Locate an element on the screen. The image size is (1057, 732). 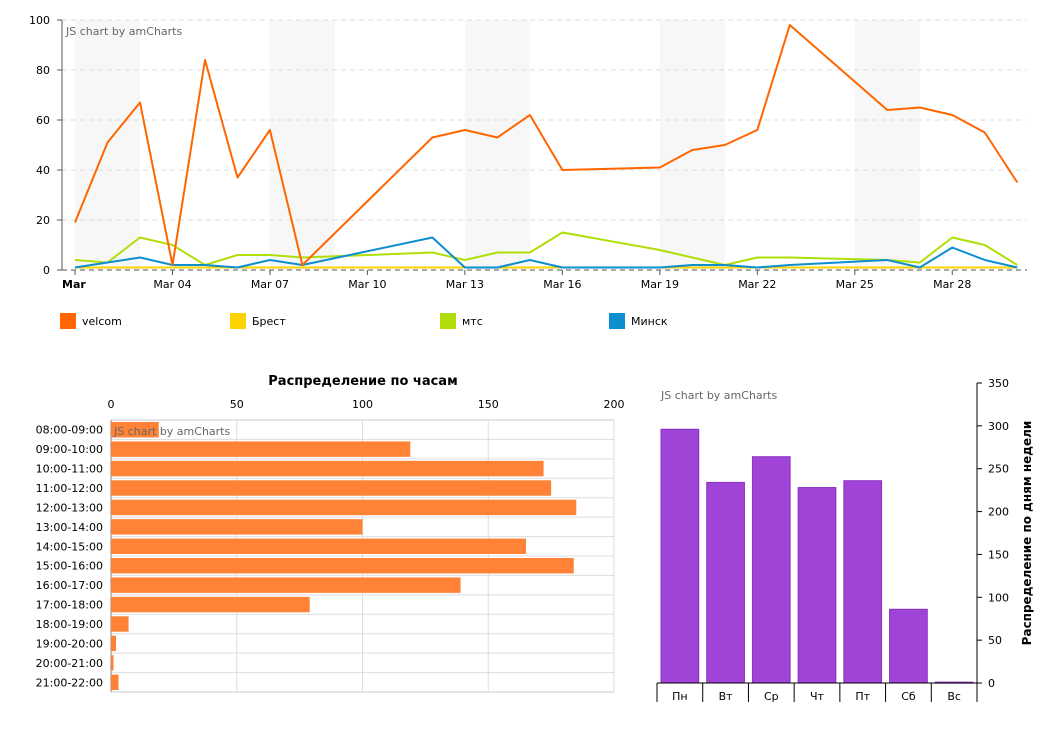
y-tick-label: 40 is located at coordinates (43, 170).